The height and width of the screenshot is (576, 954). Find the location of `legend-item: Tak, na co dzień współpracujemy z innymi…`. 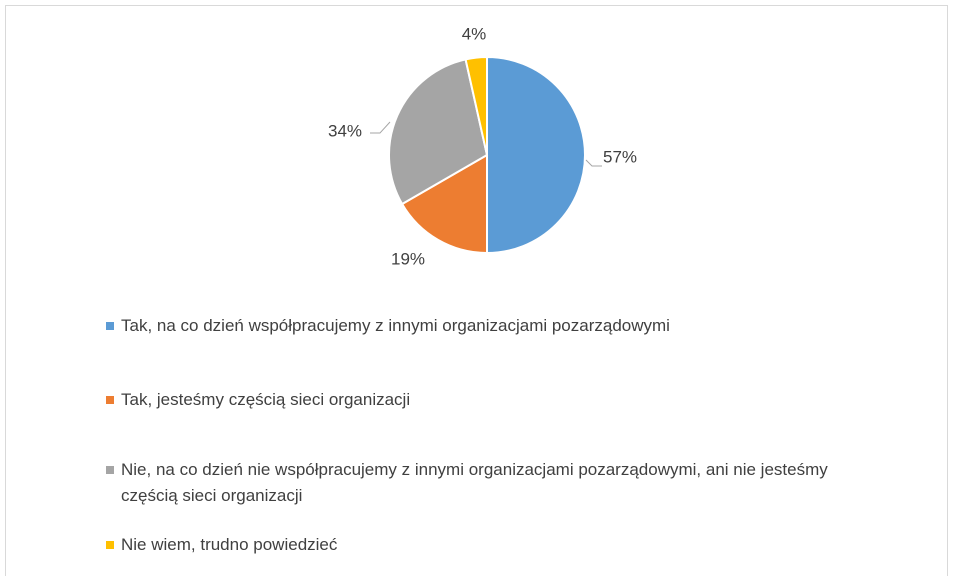

legend-item: Tak, na co dzień współpracujemy z innymi… is located at coordinates (496, 326).